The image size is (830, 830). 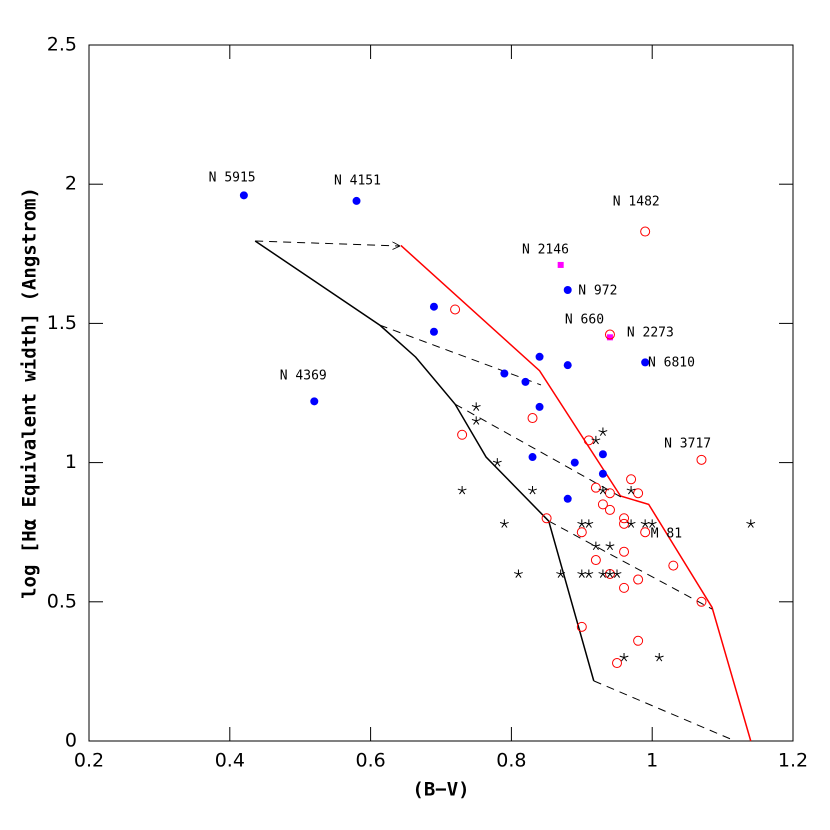 What do you see at coordinates (30, 393) in the screenshot?
I see `y-axis-label: log [Hα Equivalent width] (Angstrom)` at bounding box center [30, 393].